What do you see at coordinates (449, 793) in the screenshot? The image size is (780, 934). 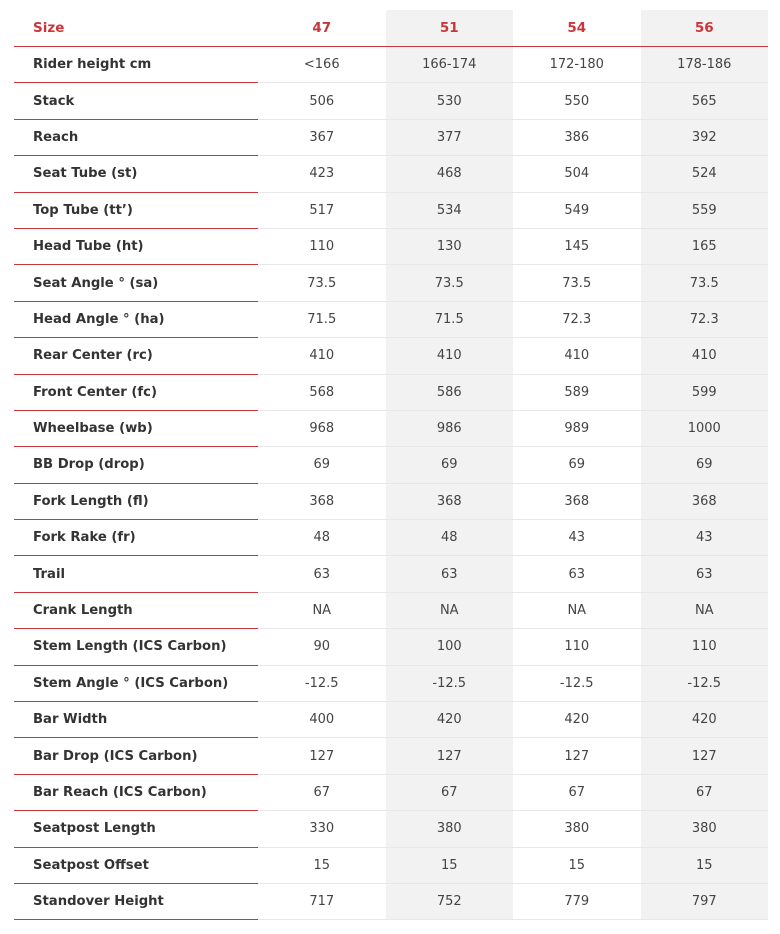 I see `value-cell-size-51: 67` at bounding box center [449, 793].